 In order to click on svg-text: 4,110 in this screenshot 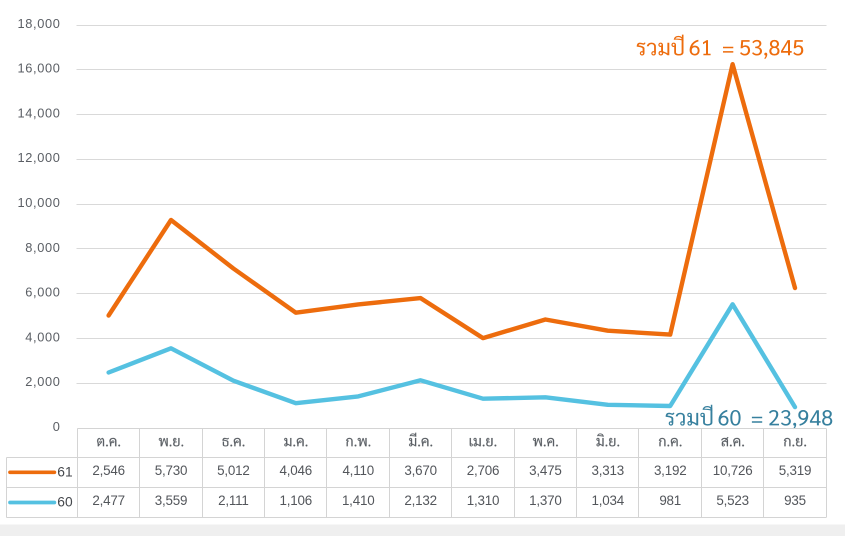, I will do `click(358, 470)`.